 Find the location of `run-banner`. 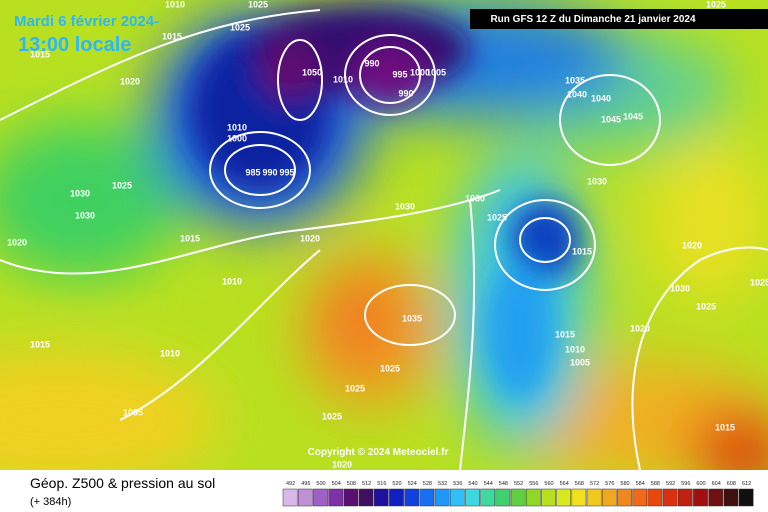

run-banner is located at coordinates (619, 19).